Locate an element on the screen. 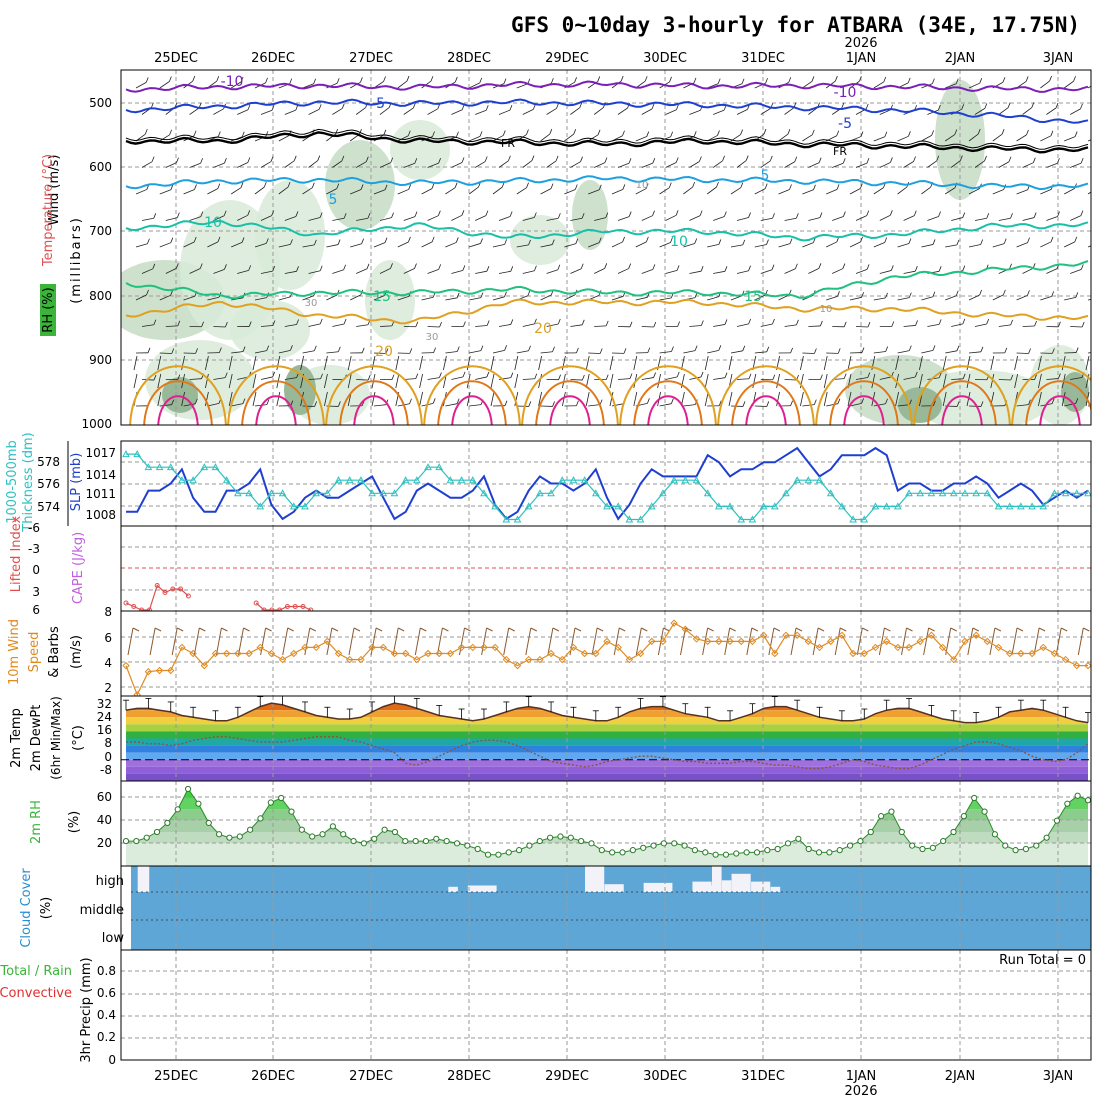 Image resolution: width=1100 pixels, height=1100 pixels. w10-barb is located at coordinates (329, 641).